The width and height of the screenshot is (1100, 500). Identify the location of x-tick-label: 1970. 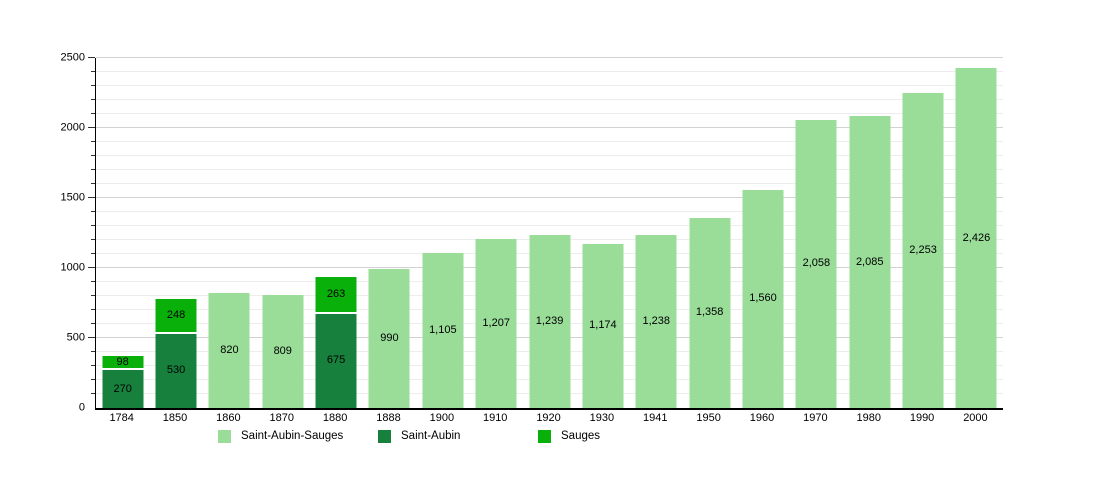
(815, 418).